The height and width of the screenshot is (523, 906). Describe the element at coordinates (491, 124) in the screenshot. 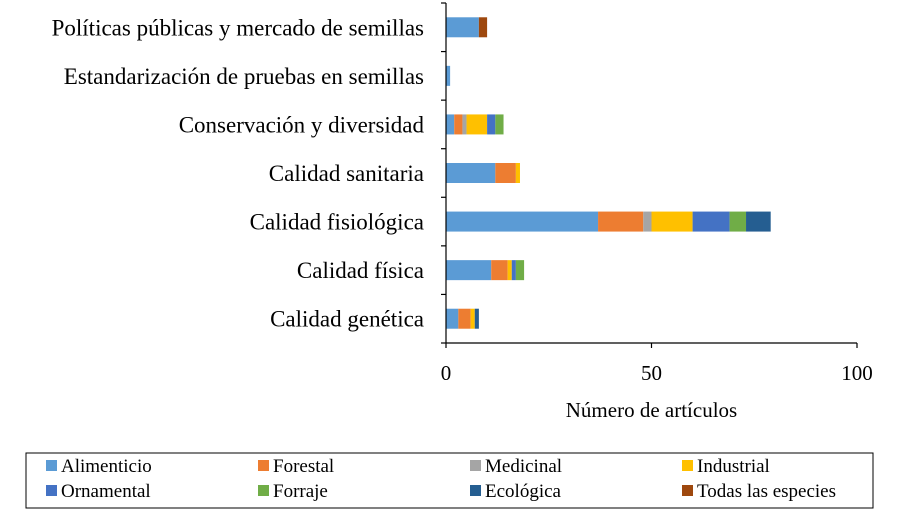

I see `bar-conservacion-y-diversidad-ornamental` at that location.